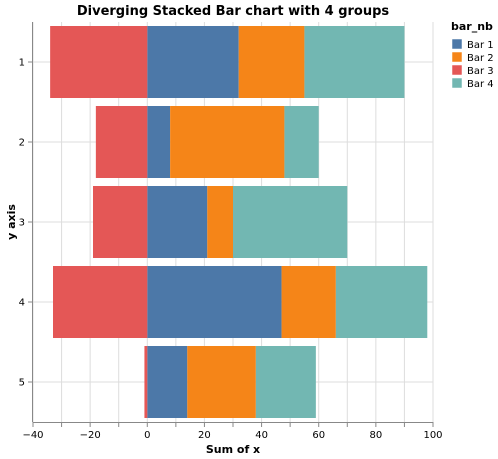  Describe the element at coordinates (480, 71) in the screenshot. I see `legend-label: Bar 3` at that location.